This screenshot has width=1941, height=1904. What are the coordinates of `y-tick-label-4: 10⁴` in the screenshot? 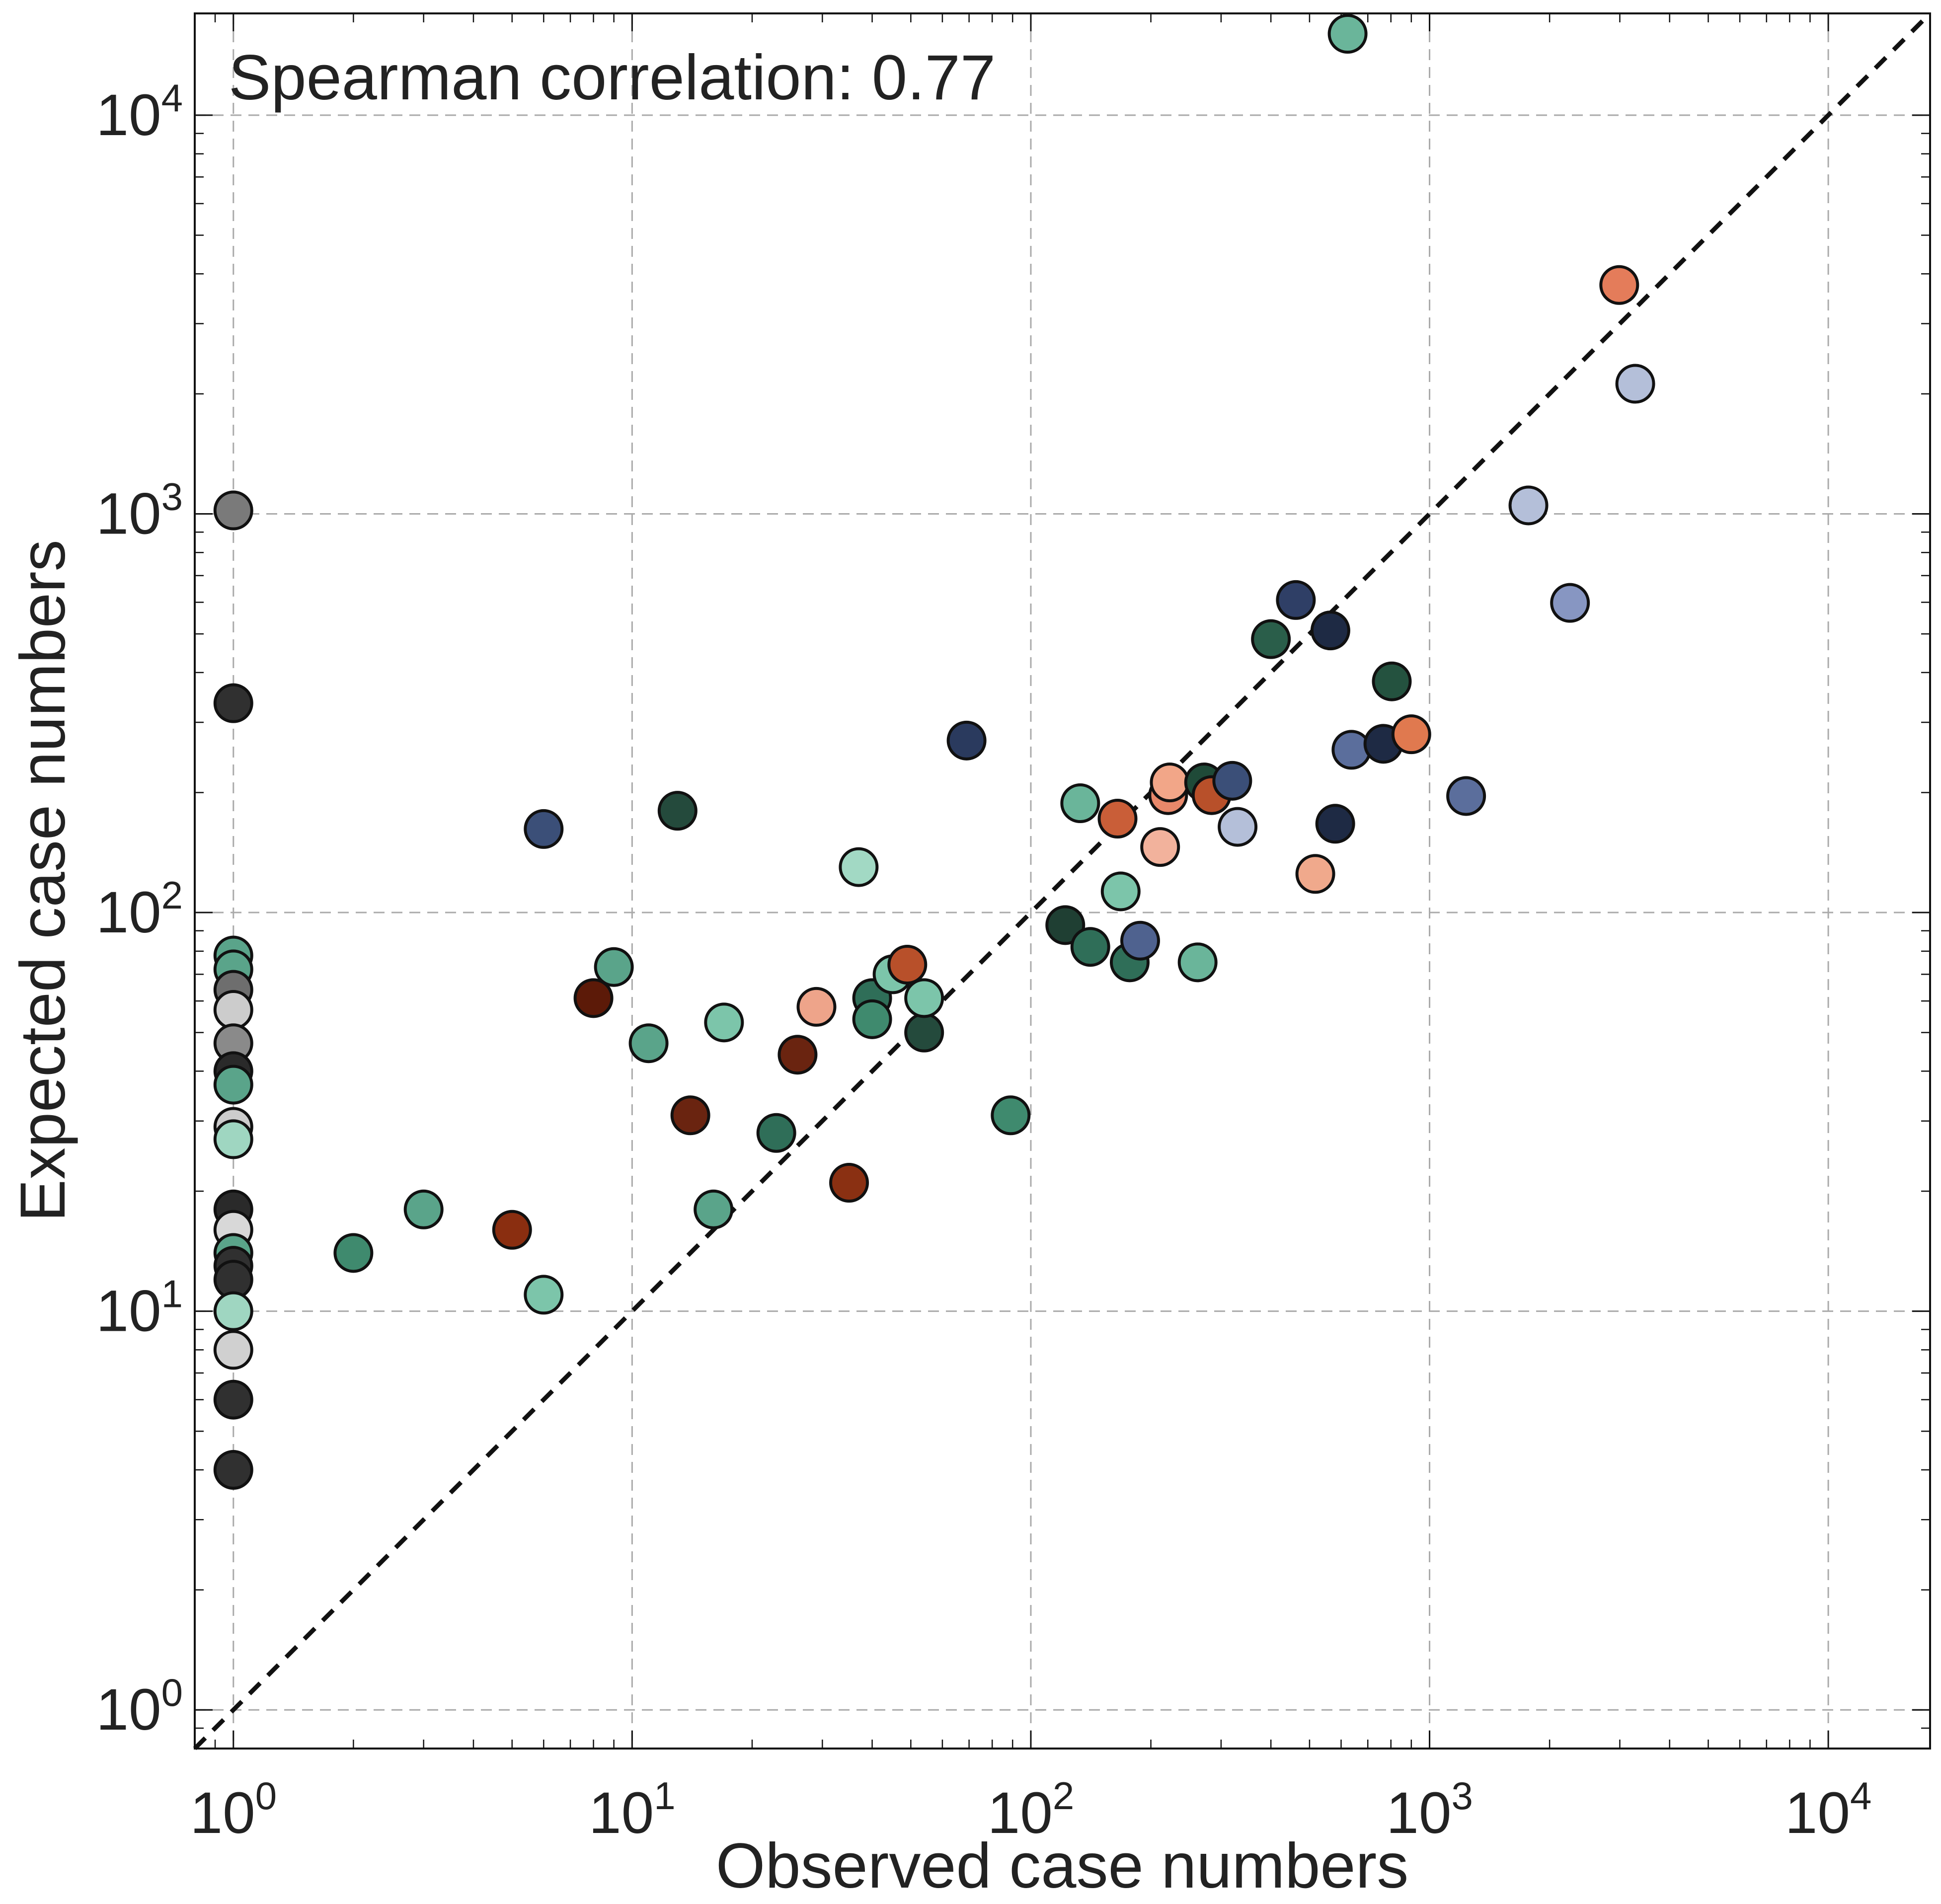 It's located at (139, 112).